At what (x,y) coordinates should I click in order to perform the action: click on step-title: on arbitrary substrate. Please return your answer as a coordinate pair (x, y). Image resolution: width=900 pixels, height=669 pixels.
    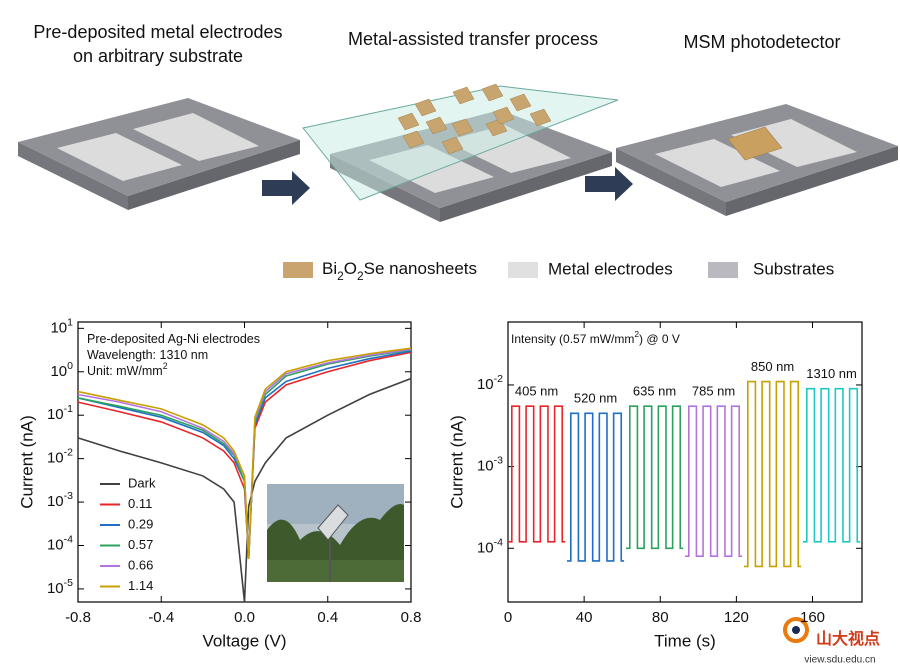
    Looking at the image, I should click on (158, 56).